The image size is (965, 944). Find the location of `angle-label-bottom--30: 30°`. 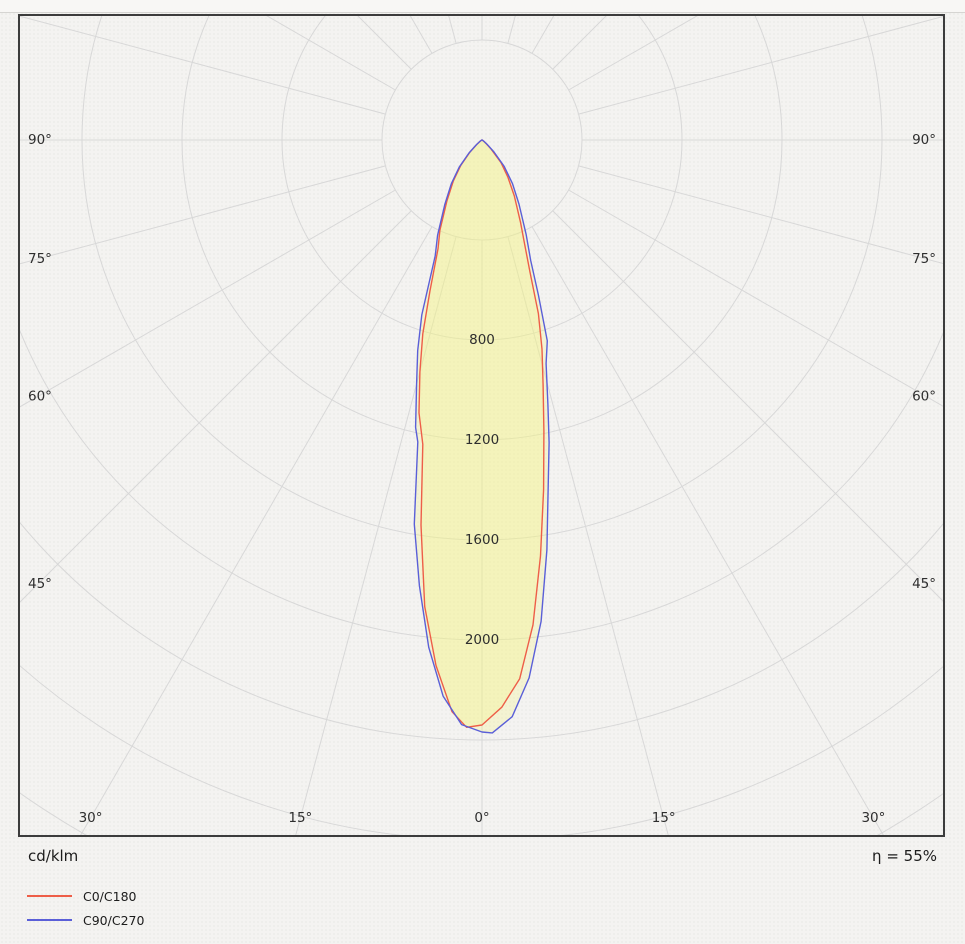

angle-label-bottom--30: 30° is located at coordinates (91, 818).